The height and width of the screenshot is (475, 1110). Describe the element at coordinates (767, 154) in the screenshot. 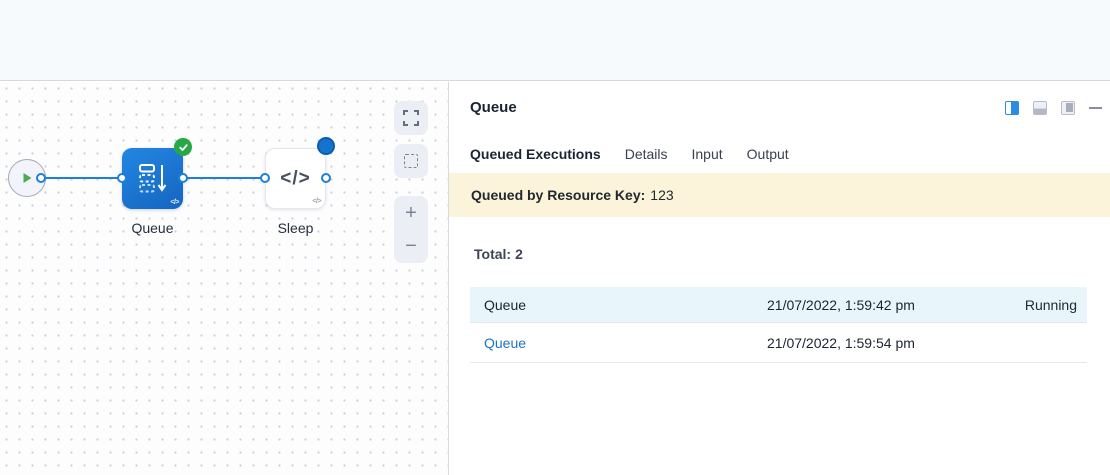

I see `tab-output: Output` at that location.